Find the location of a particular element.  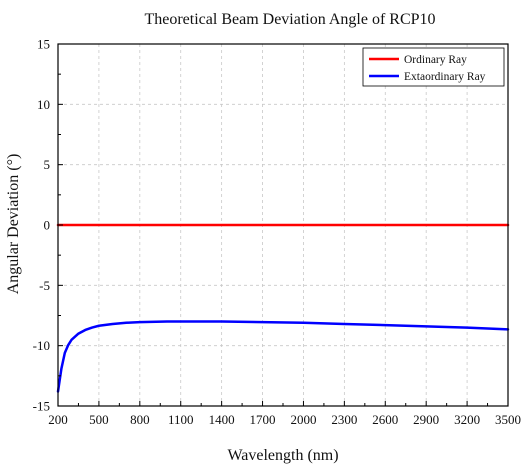

legend: Ordinary Ray Extaordinary Ray is located at coordinates (433, 67).